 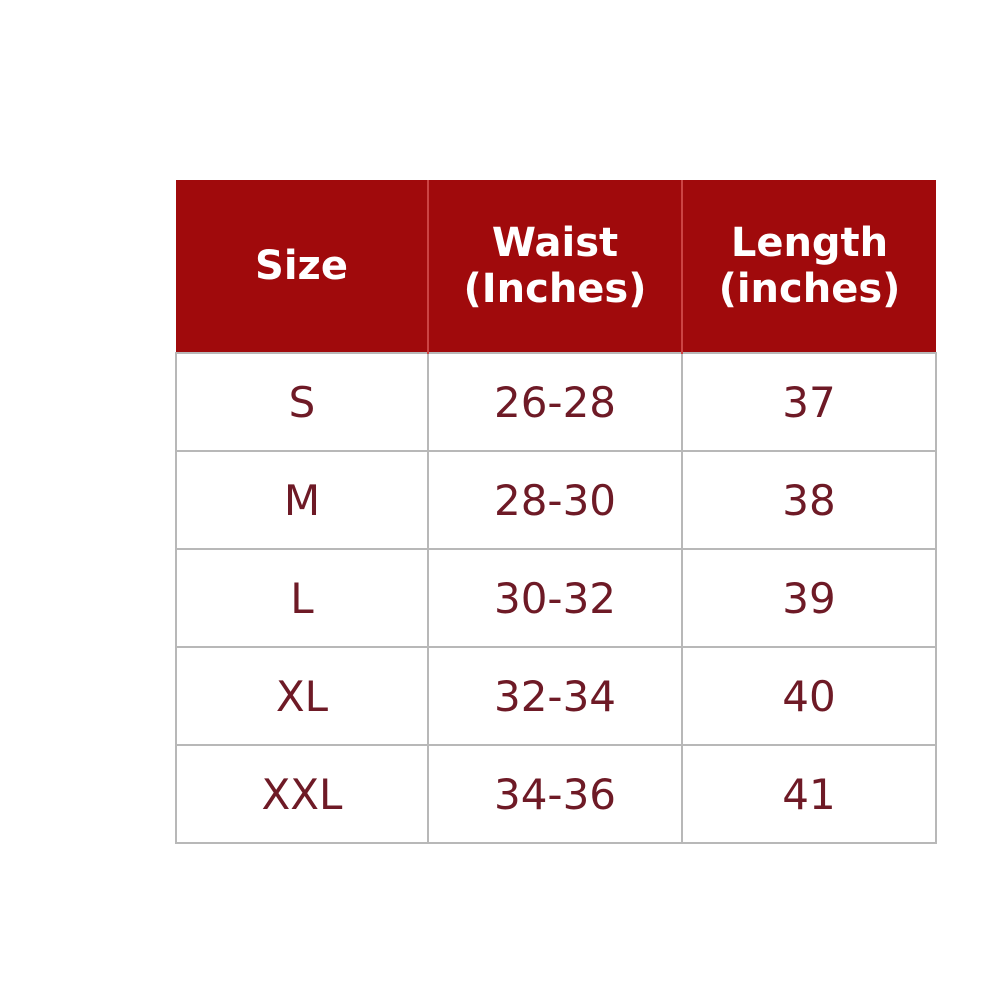 I want to click on header-waist-line2: (Inches), so click(x=555, y=289).